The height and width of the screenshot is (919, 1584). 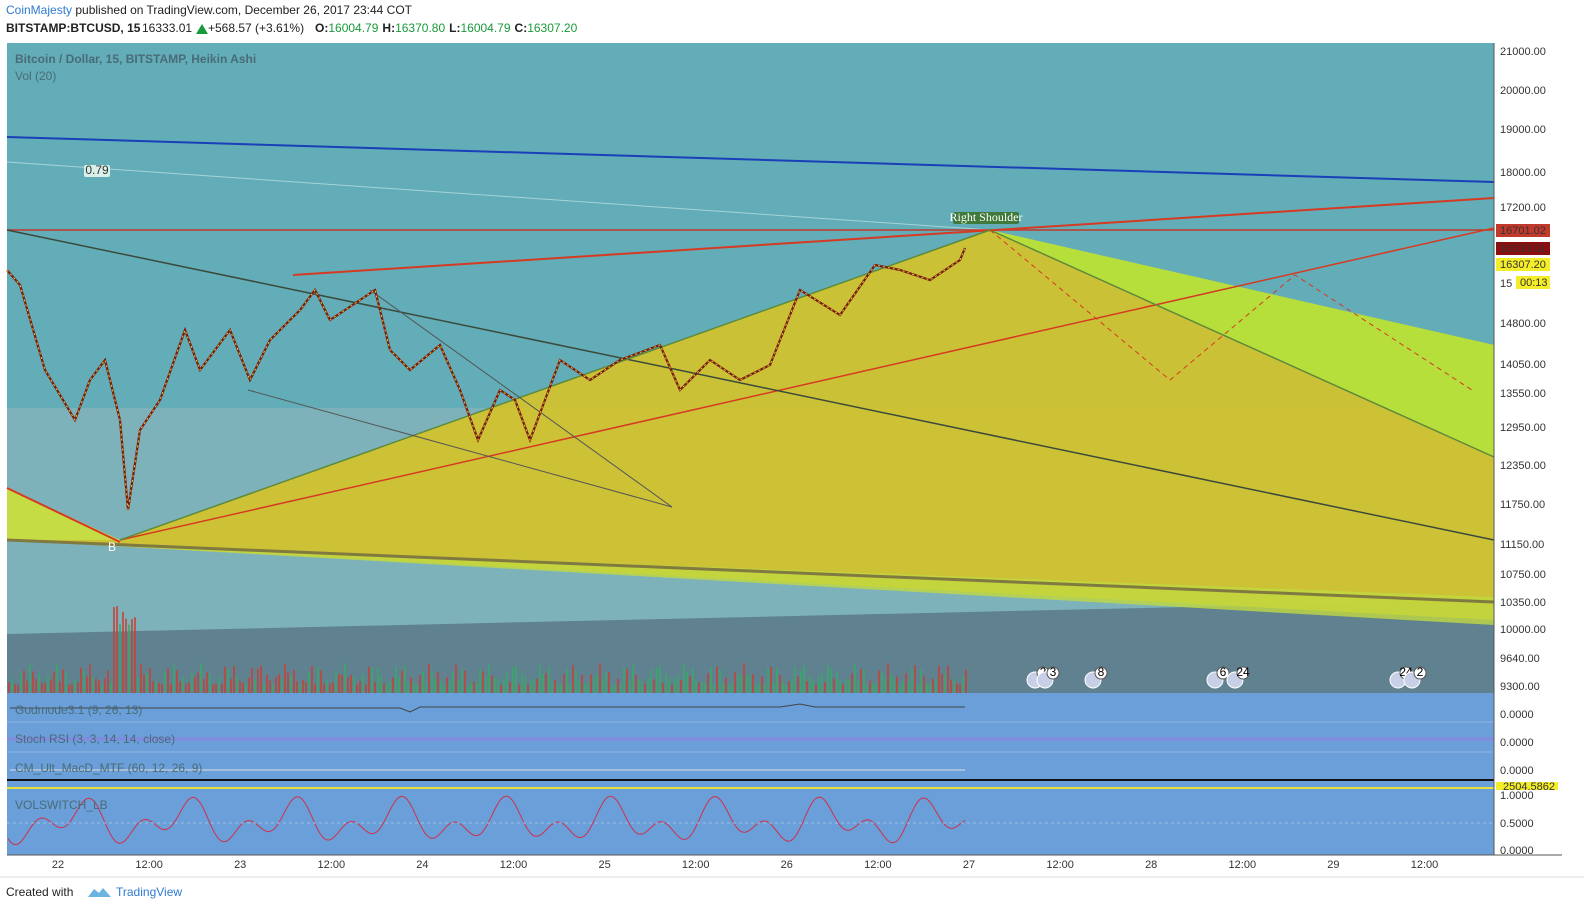 I want to click on indicator-name: CM_Ult_MacD_MTF (60, 12, 26, 9), so click(x=108, y=768).